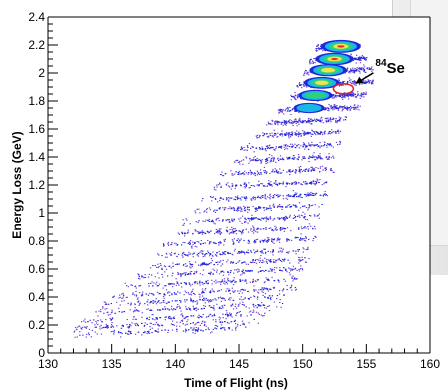 This screenshot has height=391, width=448. Describe the element at coordinates (270, 184) in the screenshot. I see `isotope-band` at that location.